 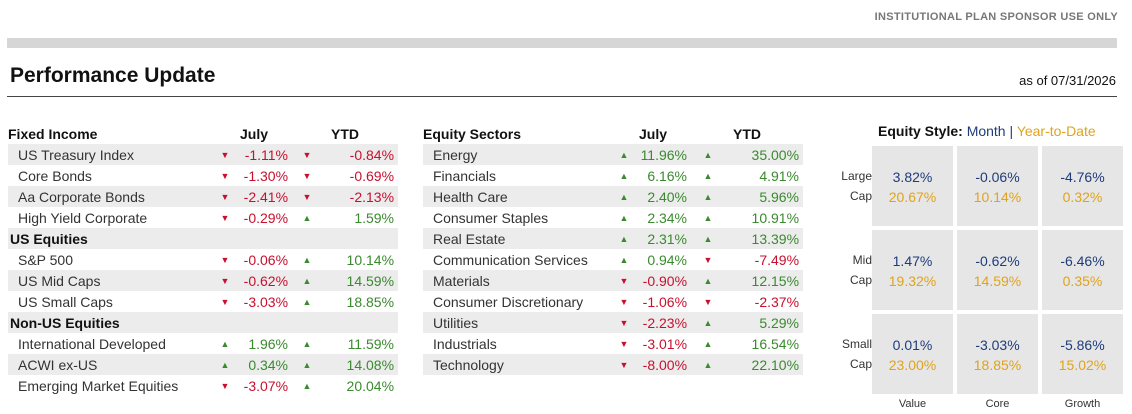 I want to click on fixed-income-row: International Developed ▲ 1.96% ▲ 11.59%, so click(x=203, y=343).